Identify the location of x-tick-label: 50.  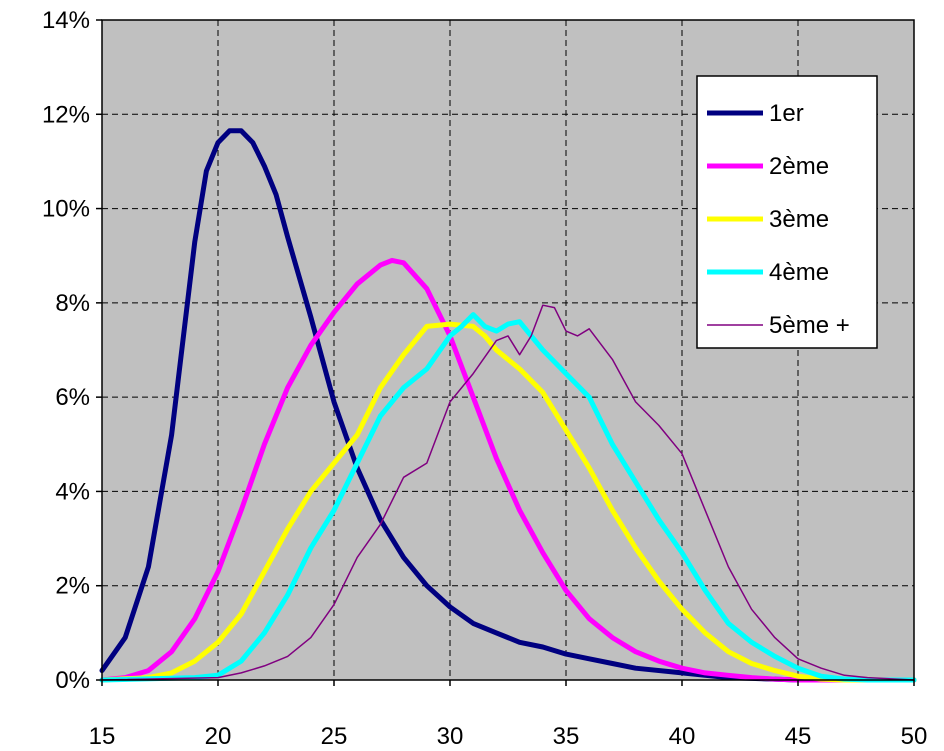
(914, 736).